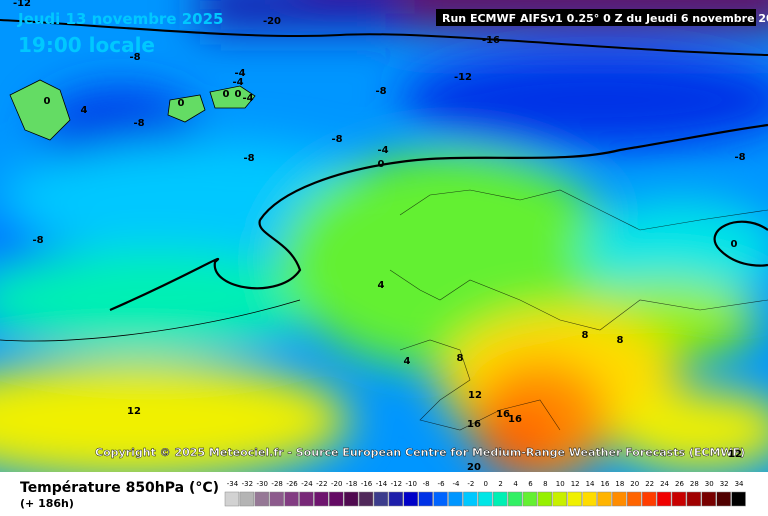 The width and height of the screenshot is (768, 516). I want to click on scale-label: -22, so click(321, 484).